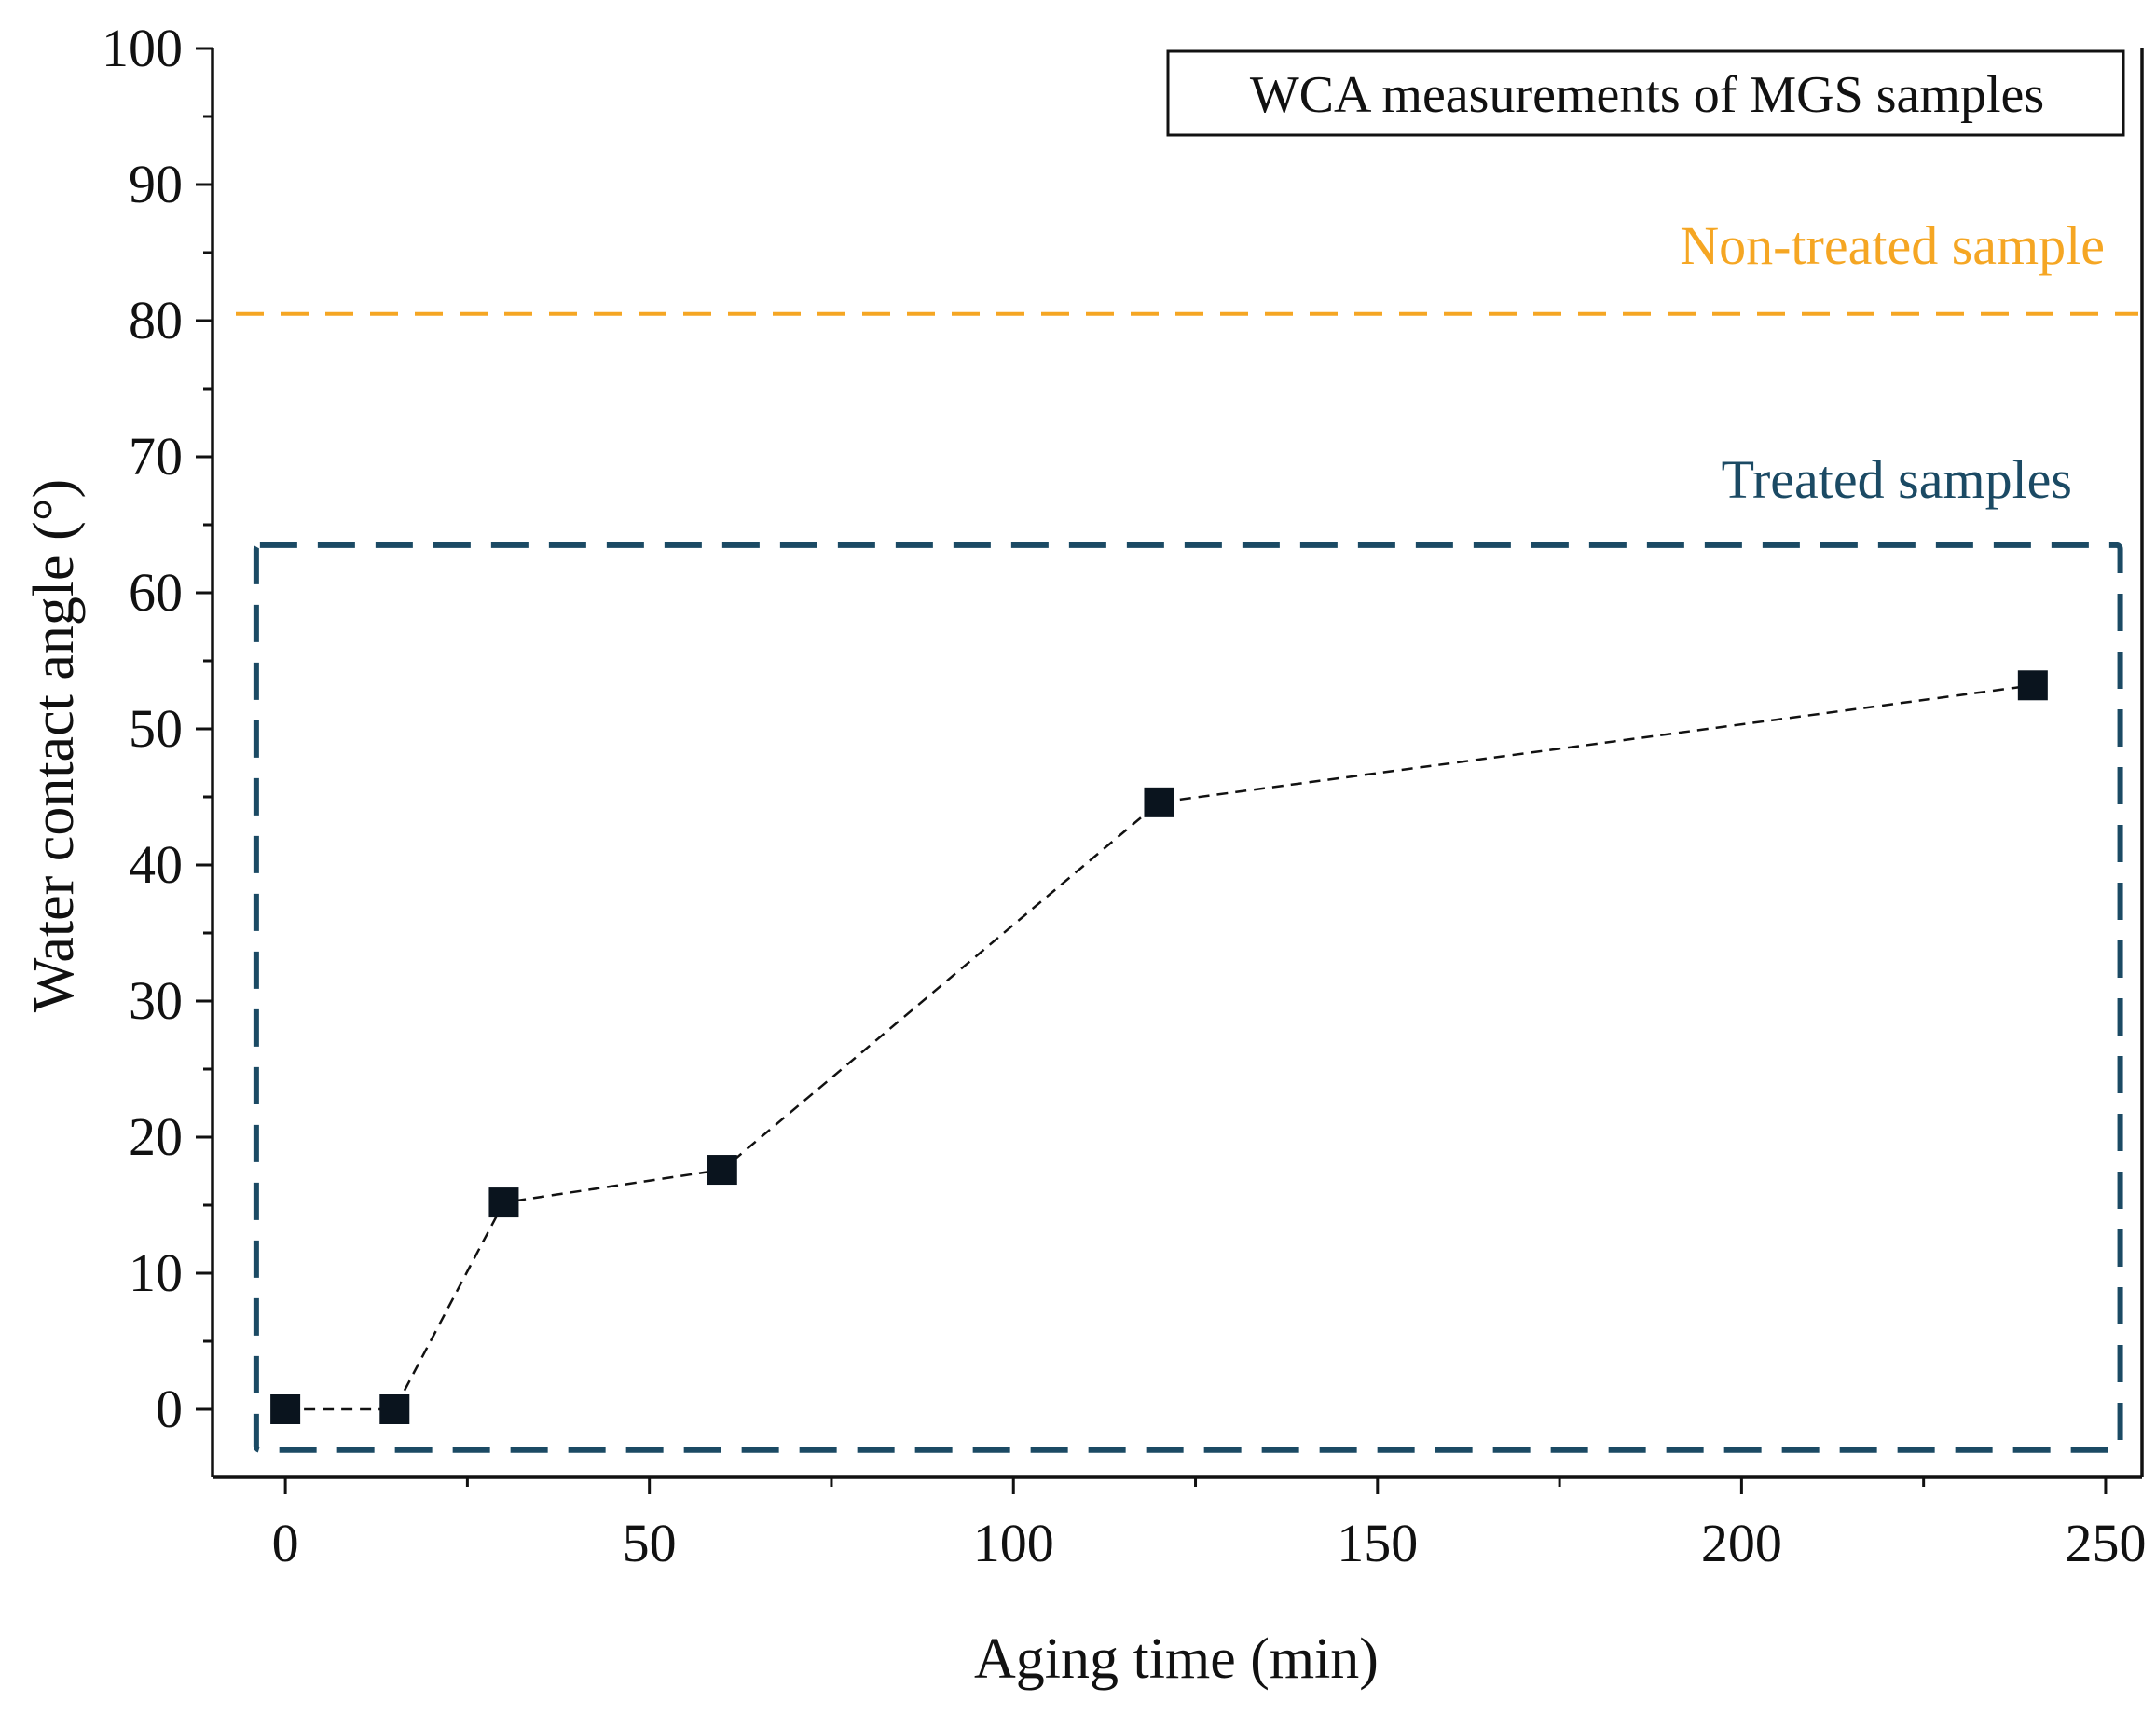  What do you see at coordinates (1014, 1543) in the screenshot?
I see `x-tick-label: 100` at bounding box center [1014, 1543].